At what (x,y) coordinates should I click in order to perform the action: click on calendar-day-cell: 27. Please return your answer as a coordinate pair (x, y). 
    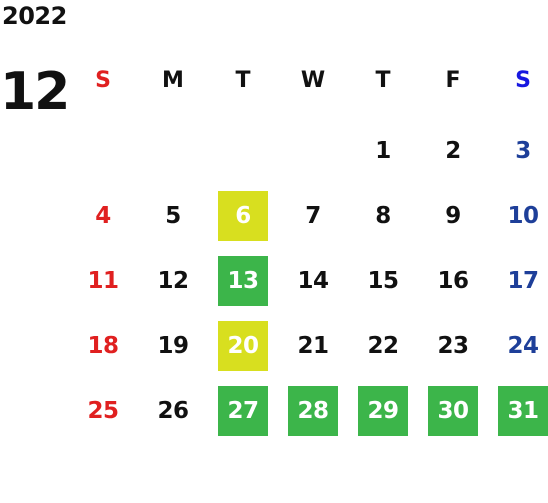
    Looking at the image, I should click on (243, 410).